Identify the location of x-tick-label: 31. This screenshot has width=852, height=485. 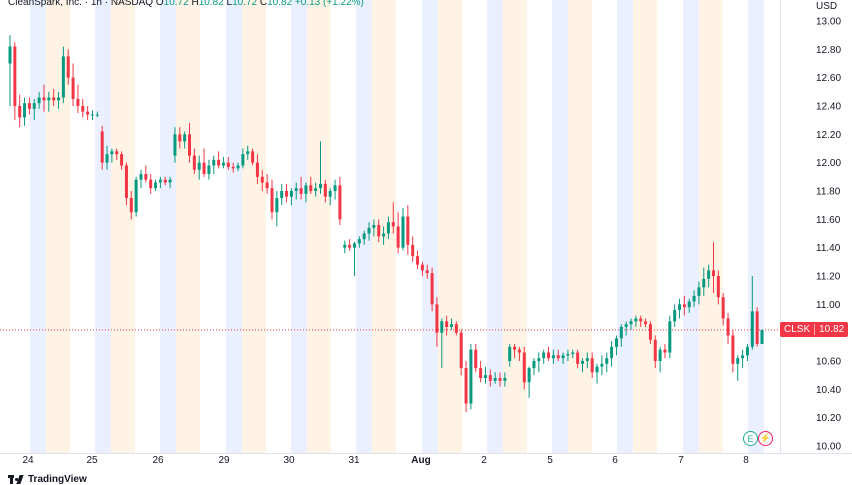
(354, 460).